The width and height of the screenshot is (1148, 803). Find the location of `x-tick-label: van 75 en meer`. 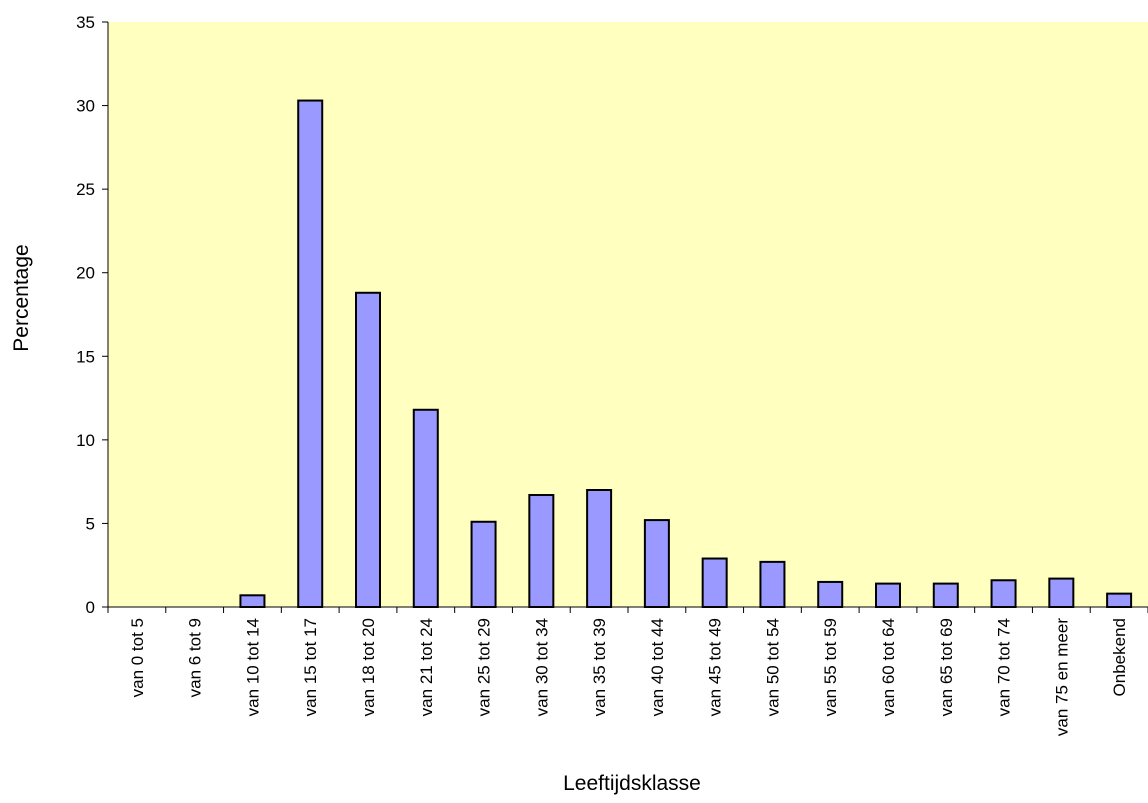

x-tick-label: van 75 en meer is located at coordinates (1061, 677).